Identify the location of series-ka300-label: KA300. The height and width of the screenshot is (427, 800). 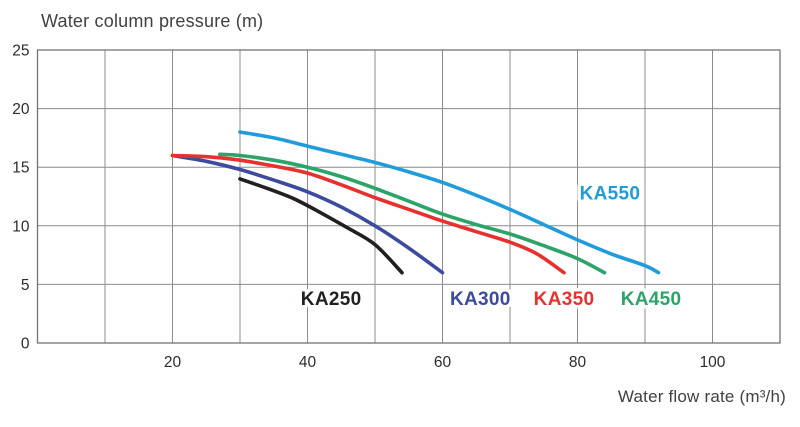
(480, 299).